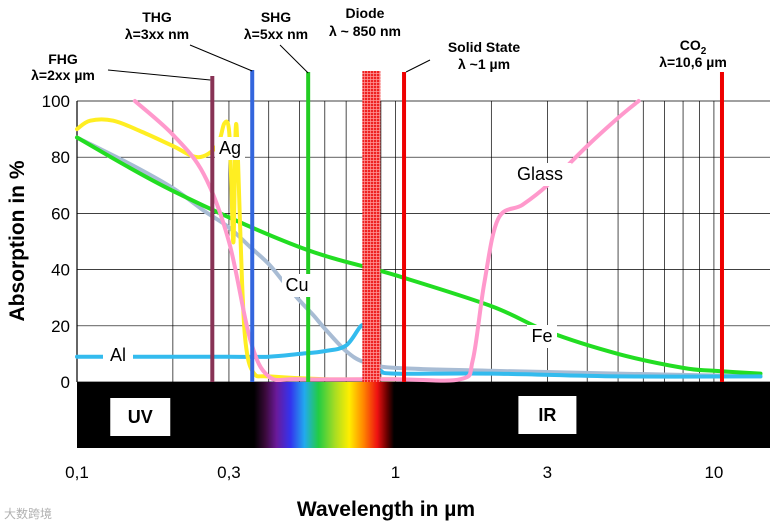  What do you see at coordinates (56, 101) in the screenshot?
I see `y-tick-label: 100` at bounding box center [56, 101].